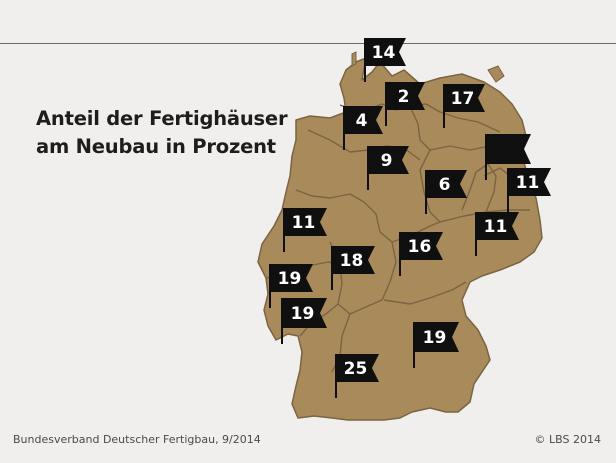 This screenshot has width=616, height=463. I want to click on region-flag: 2, so click(405, 104).